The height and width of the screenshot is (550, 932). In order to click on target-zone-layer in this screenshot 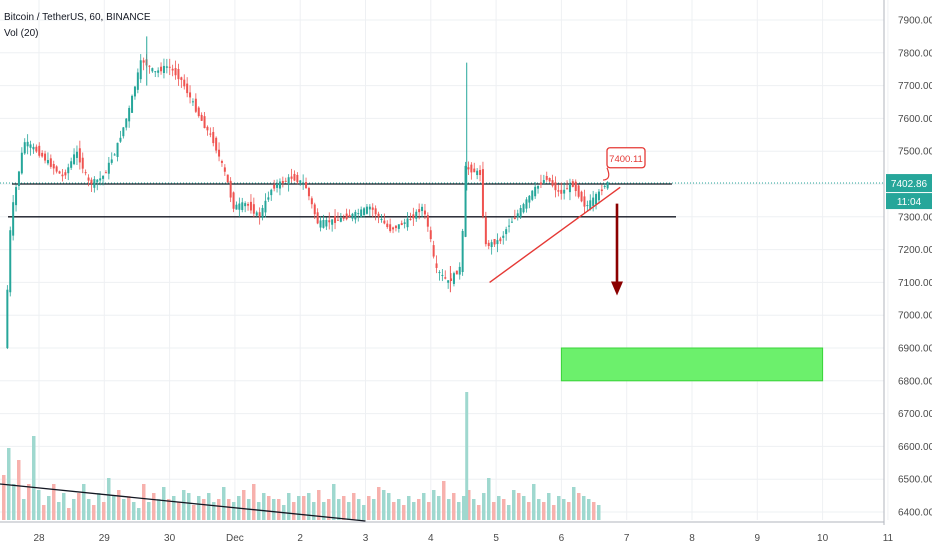, I will do `click(692, 364)`.